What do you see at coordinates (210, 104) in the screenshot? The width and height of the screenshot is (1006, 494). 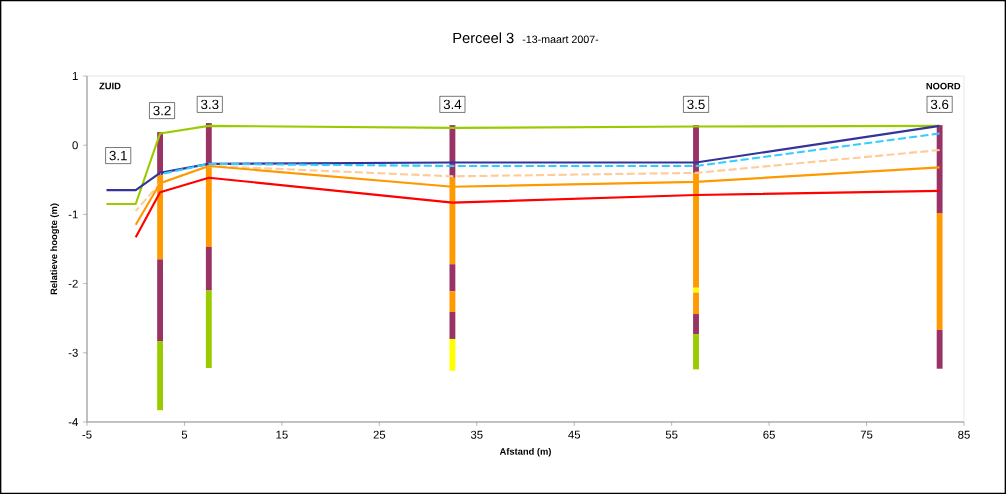 I see `annotation: 3.3` at bounding box center [210, 104].